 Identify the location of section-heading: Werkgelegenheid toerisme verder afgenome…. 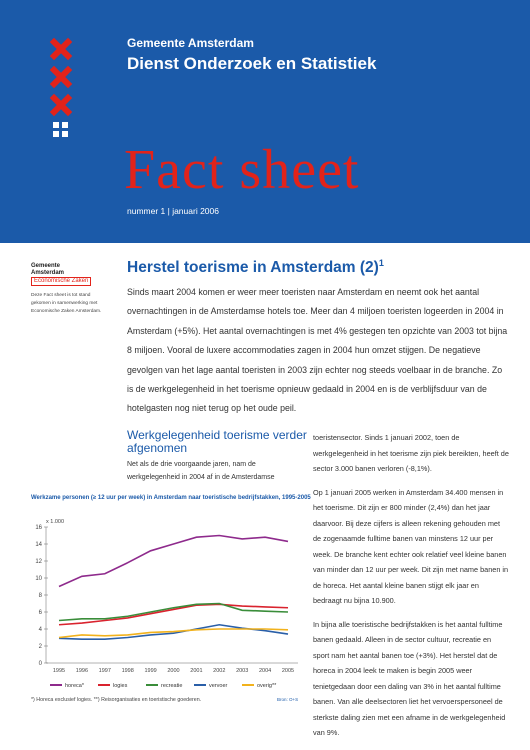
(217, 441).